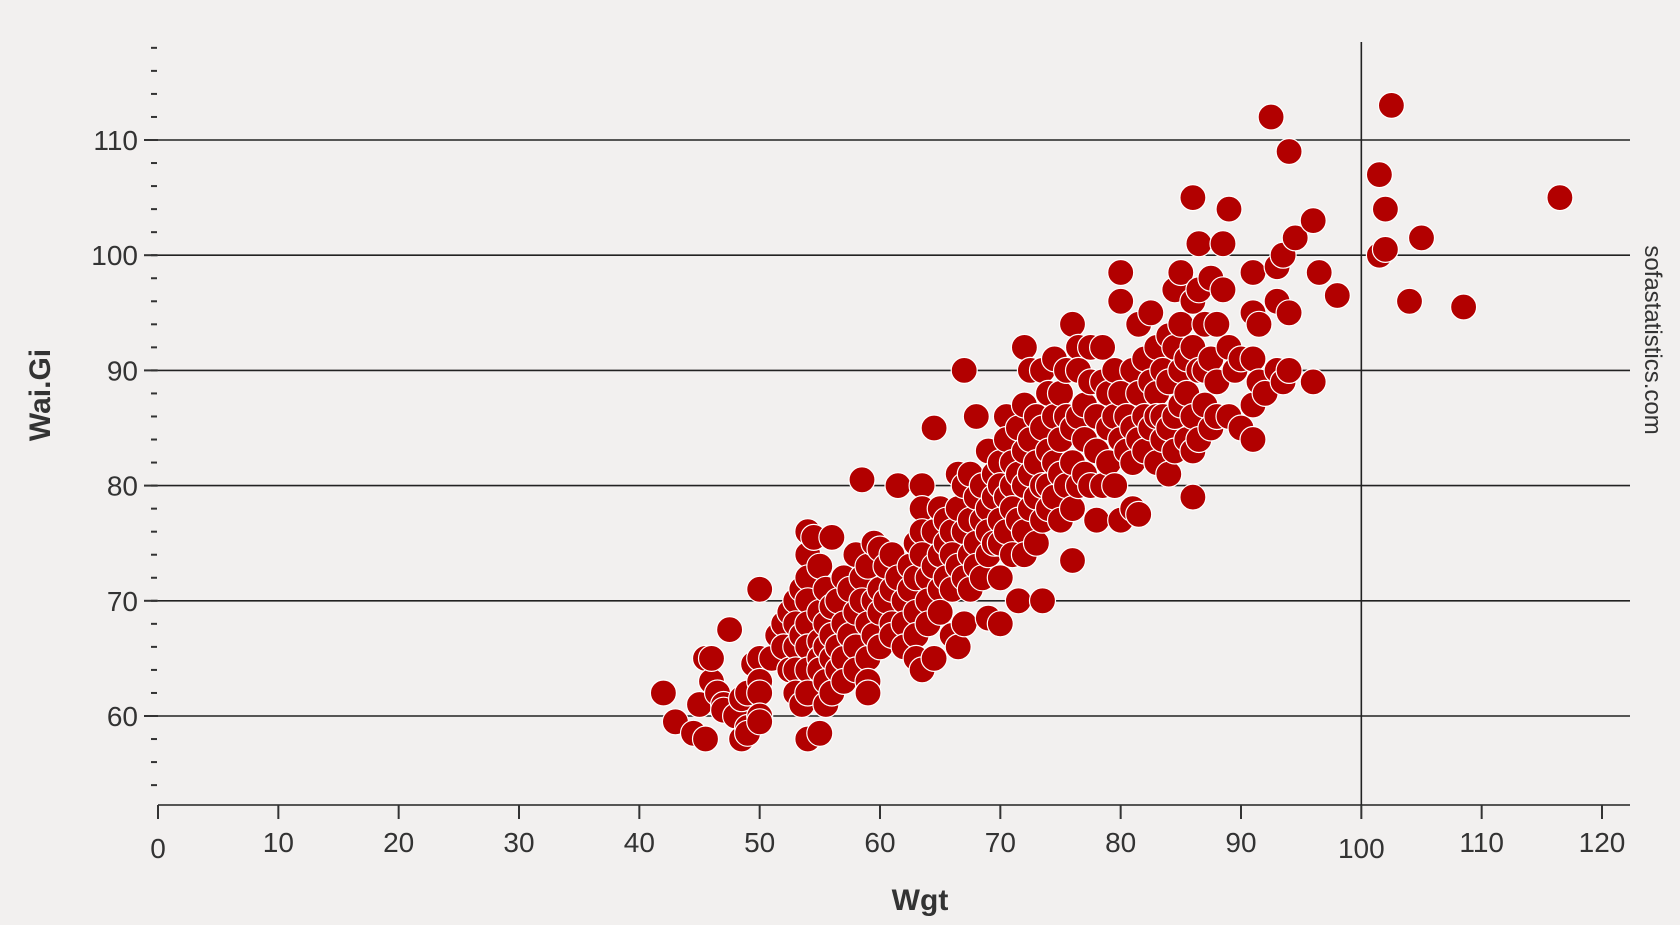 Image resolution: width=1680 pixels, height=925 pixels. Describe the element at coordinates (1120, 842) in the screenshot. I see `x-tick-label: 80` at that location.